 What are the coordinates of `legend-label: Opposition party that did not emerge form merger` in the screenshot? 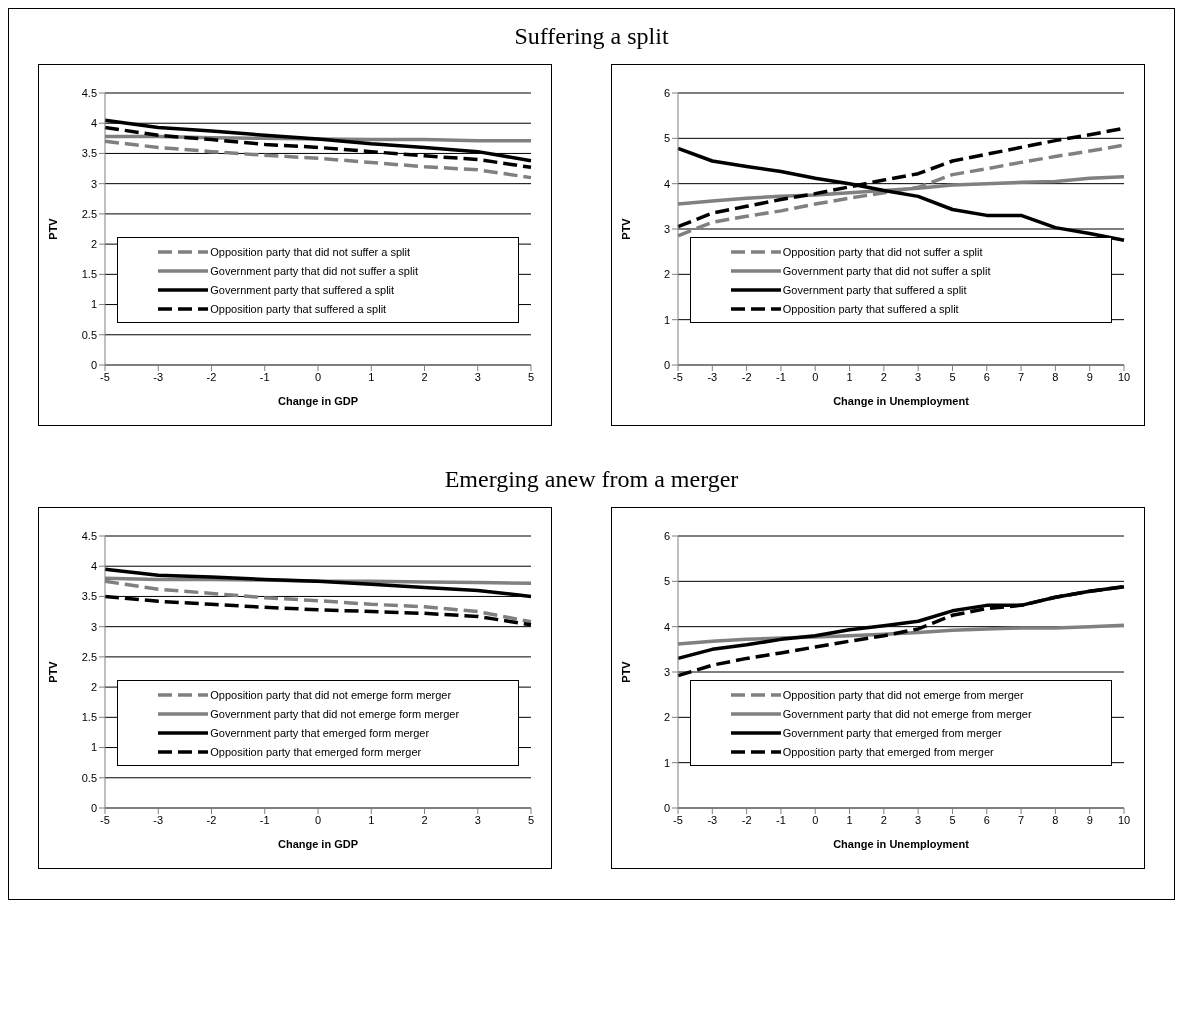 It's located at (331, 694).